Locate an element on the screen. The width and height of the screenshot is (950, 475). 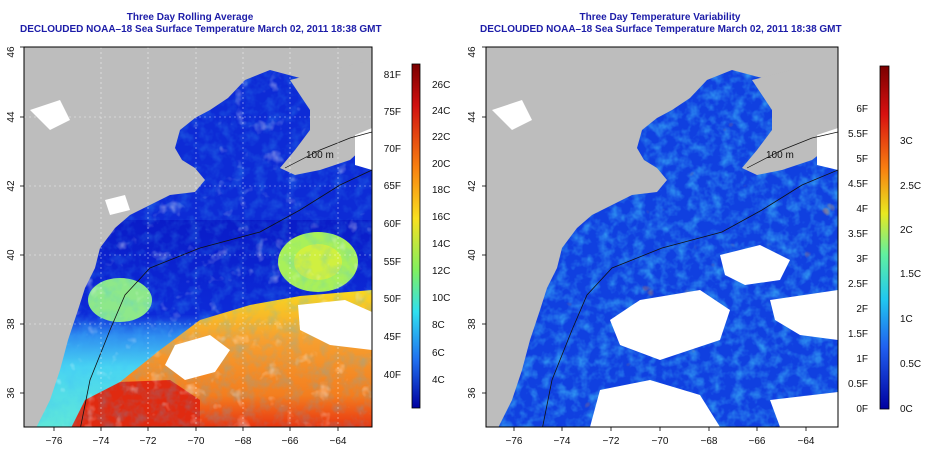
colorbar-c-label: 0C is located at coordinates (906, 409).